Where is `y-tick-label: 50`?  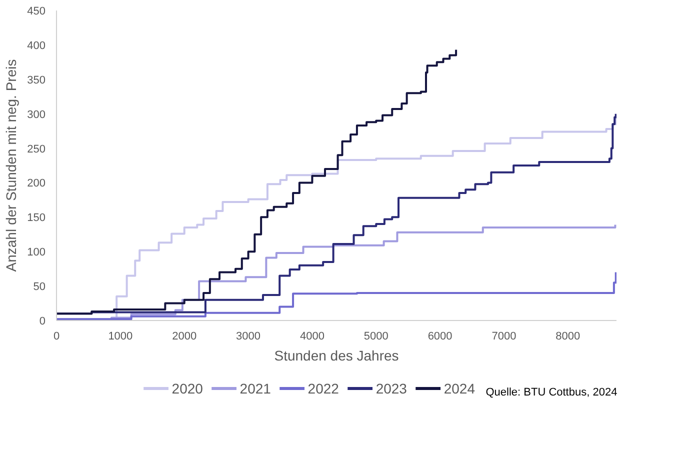
y-tick-label: 50 is located at coordinates (39, 287).